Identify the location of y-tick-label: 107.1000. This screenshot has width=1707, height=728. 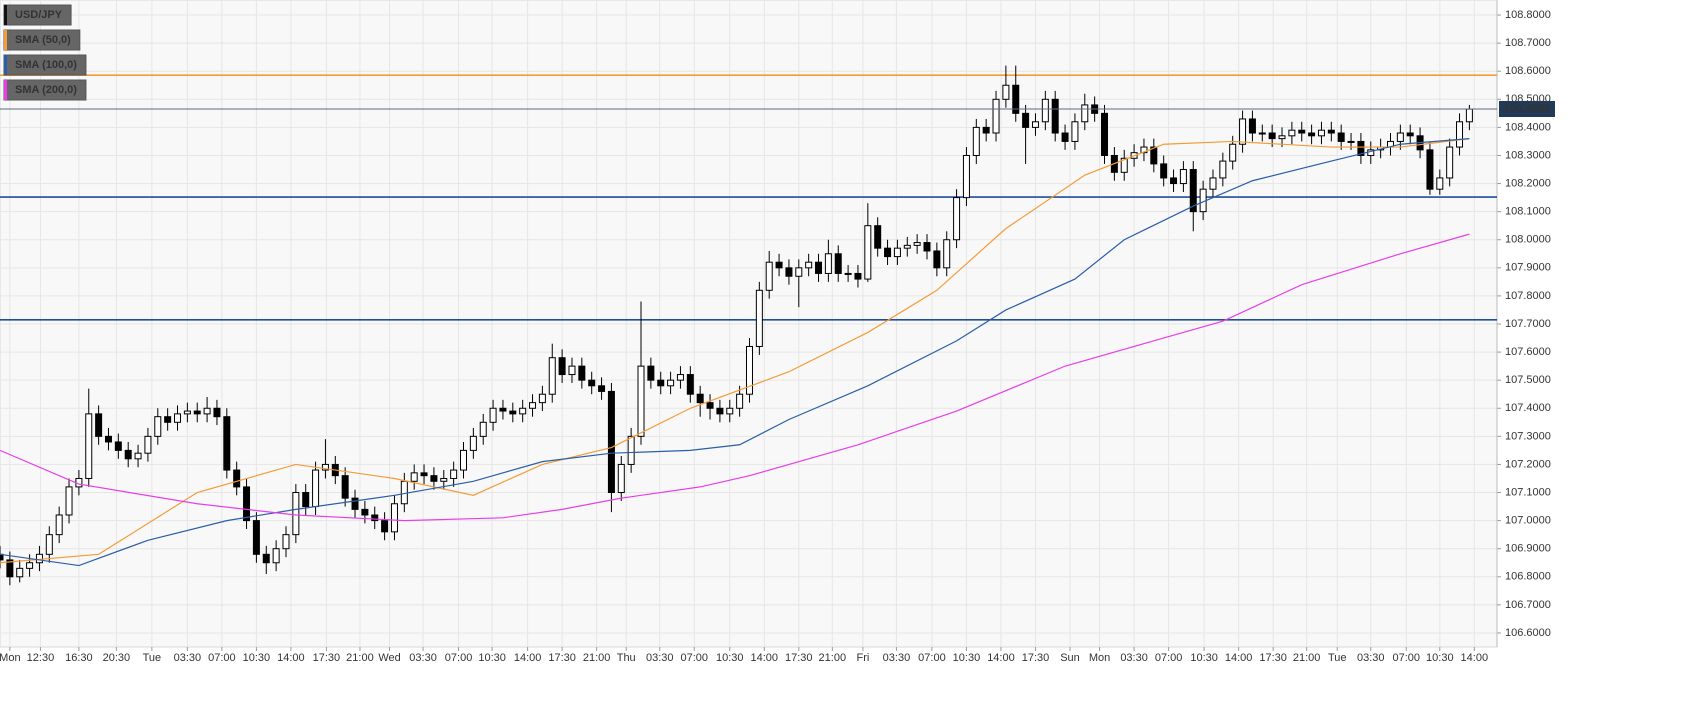
(1528, 492).